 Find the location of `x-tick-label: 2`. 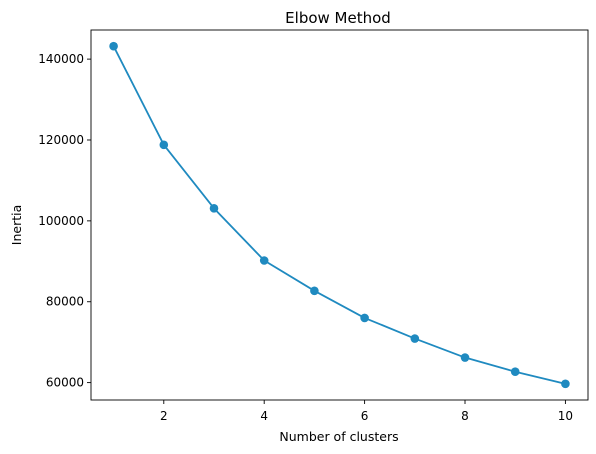

x-tick-label: 2 is located at coordinates (164, 416).